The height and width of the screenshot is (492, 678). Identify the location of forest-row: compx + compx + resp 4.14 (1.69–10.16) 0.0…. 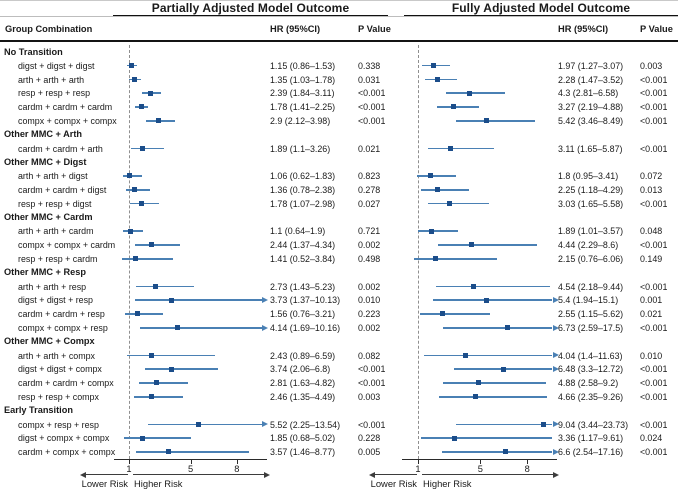
(339, 328).